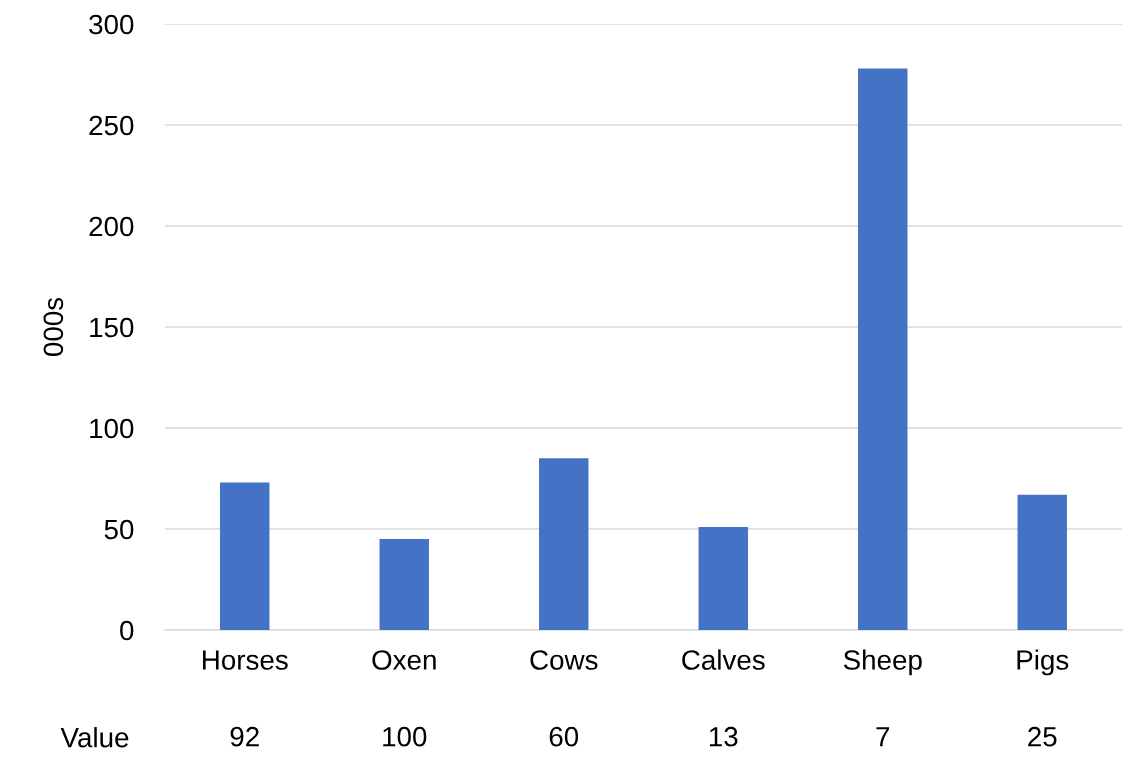  I want to click on text: 13, so click(723, 736).